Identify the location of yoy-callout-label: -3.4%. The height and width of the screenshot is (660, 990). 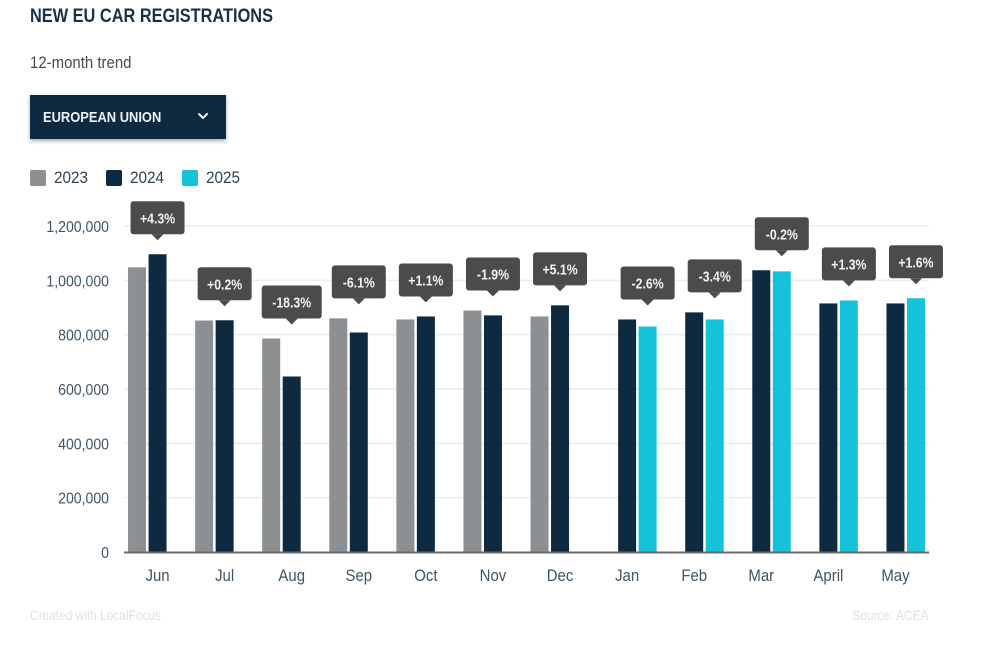
(715, 276).